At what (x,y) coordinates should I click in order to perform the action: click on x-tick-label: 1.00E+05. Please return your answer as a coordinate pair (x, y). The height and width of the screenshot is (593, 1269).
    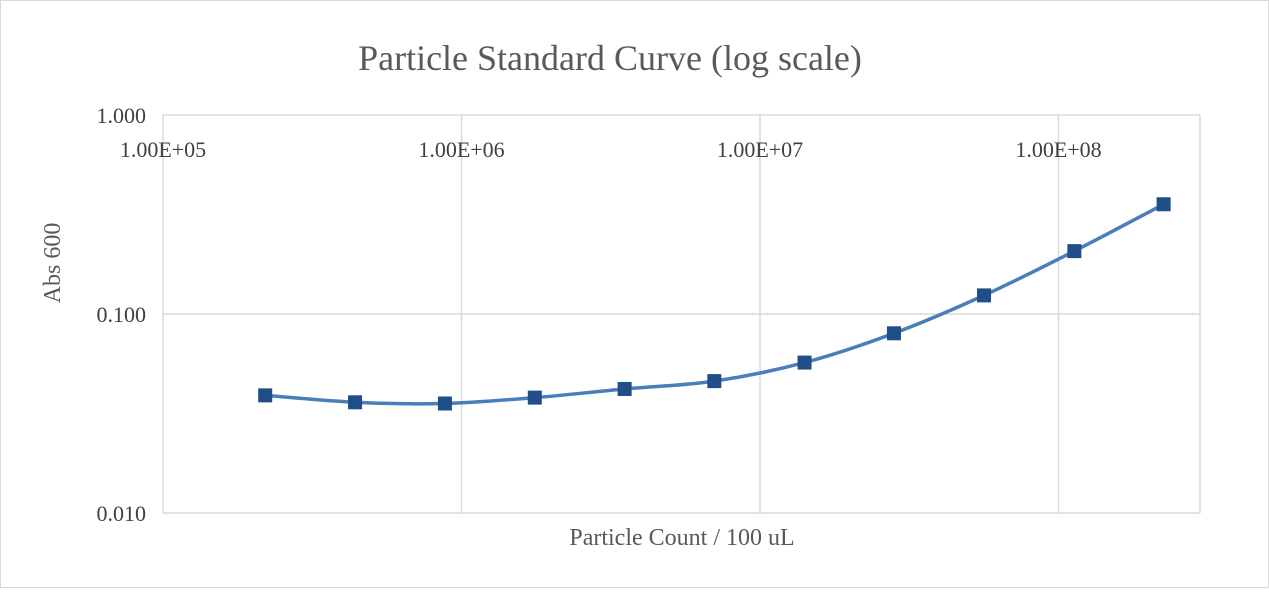
    Looking at the image, I should click on (163, 149).